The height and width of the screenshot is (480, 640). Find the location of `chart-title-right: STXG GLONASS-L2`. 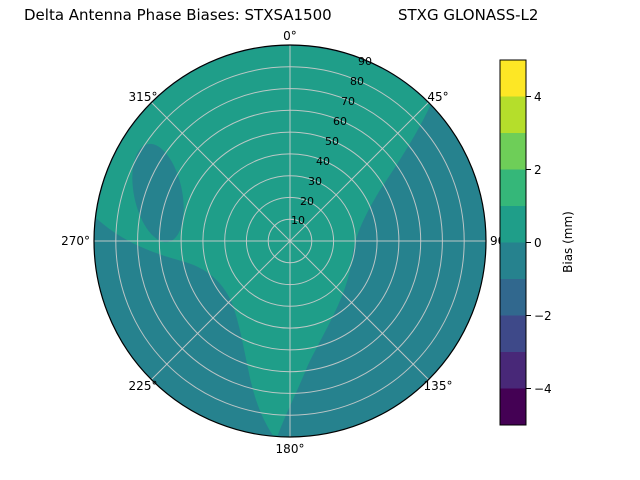

chart-title-right: STXG GLONASS-L2 is located at coordinates (468, 15).